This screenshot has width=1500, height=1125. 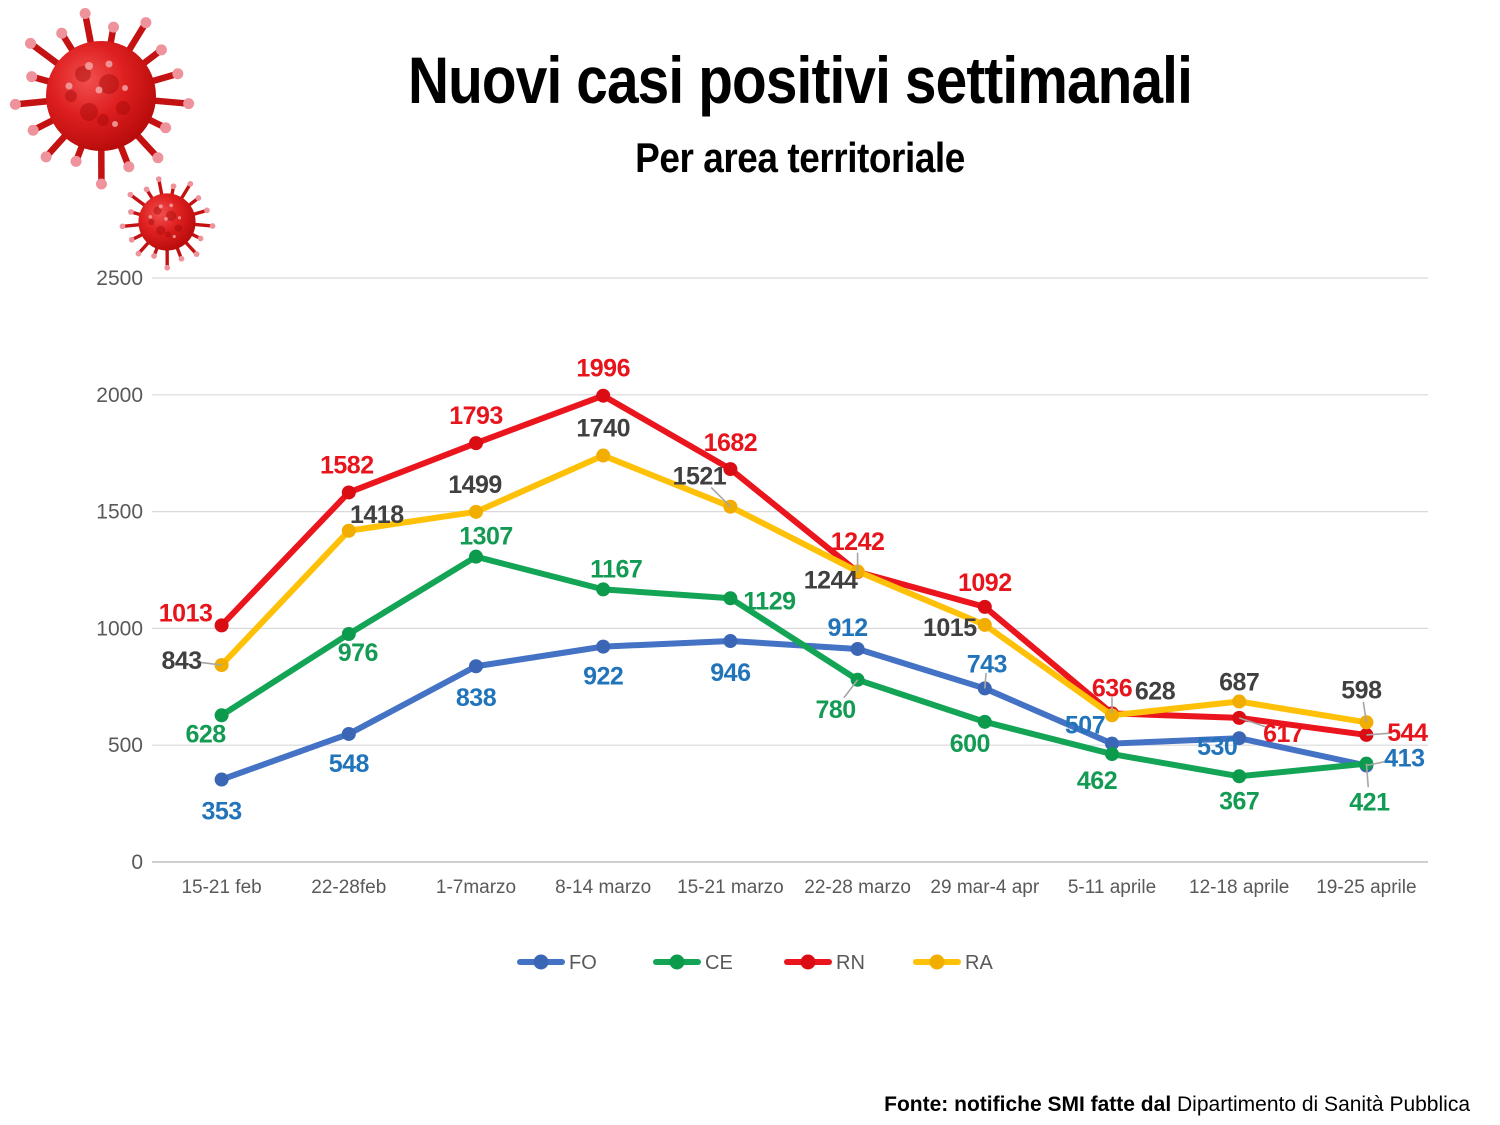 I want to click on data-label-FO: 507, so click(x=1085, y=726).